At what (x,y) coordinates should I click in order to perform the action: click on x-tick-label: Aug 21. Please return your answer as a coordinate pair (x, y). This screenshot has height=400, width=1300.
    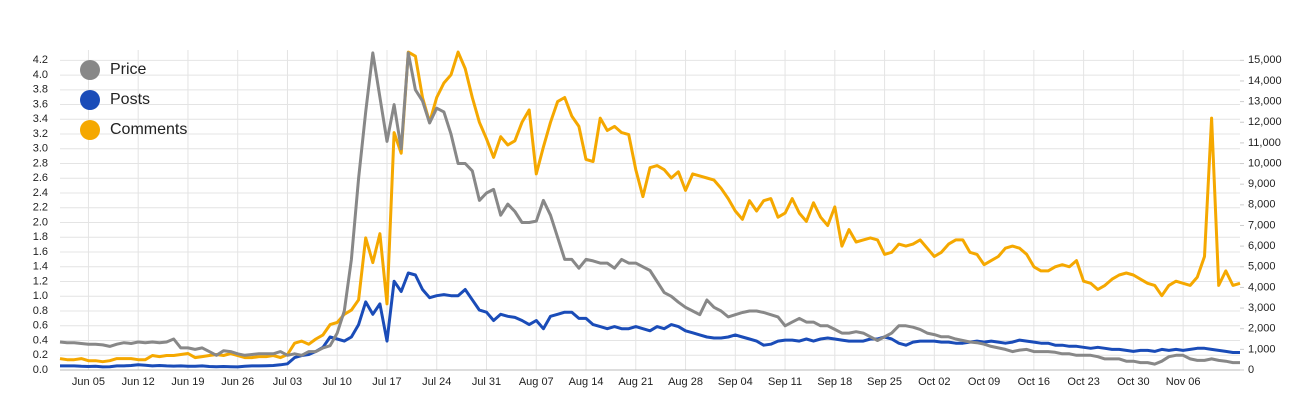
    Looking at the image, I should click on (635, 382).